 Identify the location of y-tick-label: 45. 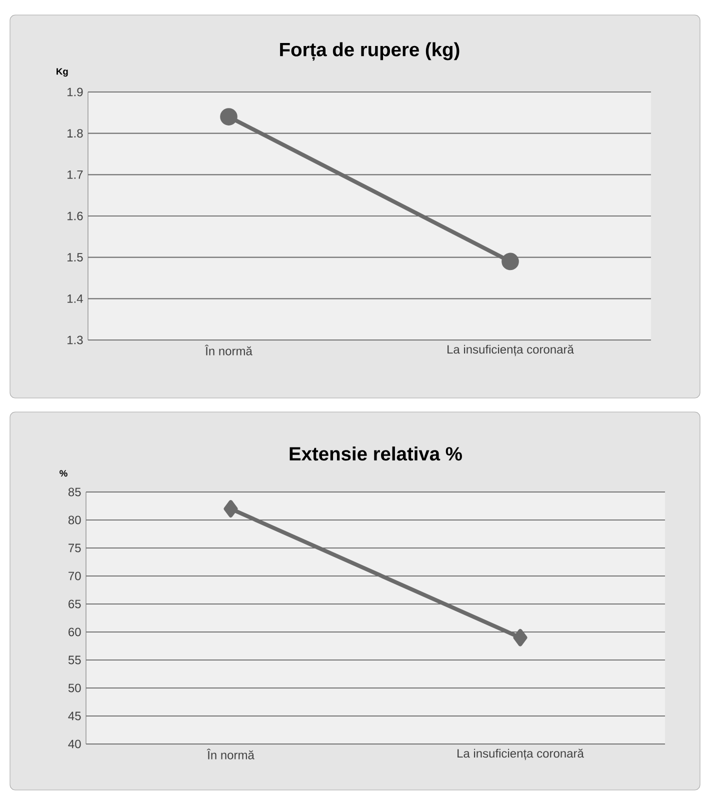
(74, 716).